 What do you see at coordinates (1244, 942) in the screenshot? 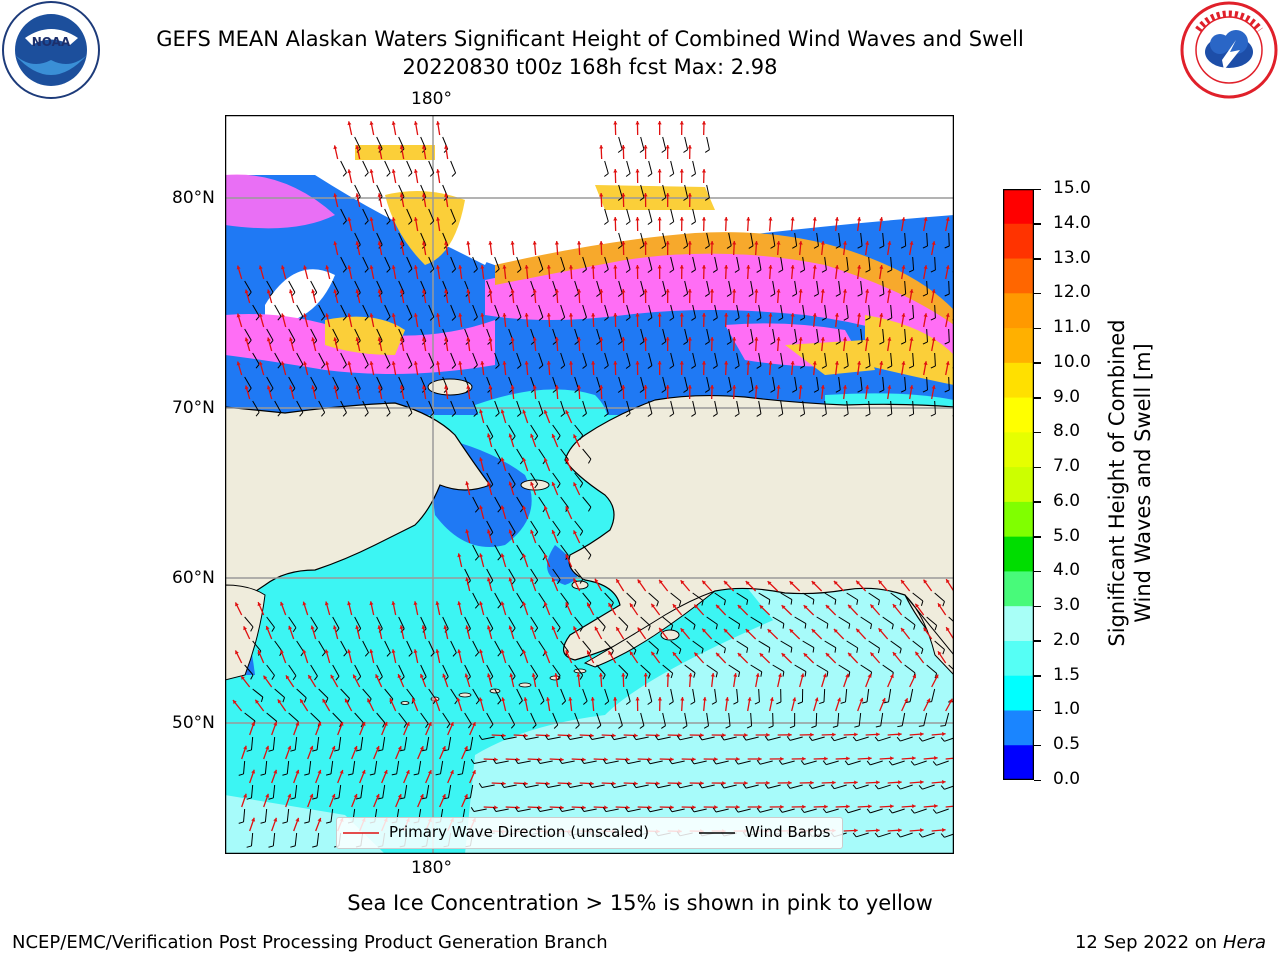
I see `footer-host: Hera` at bounding box center [1244, 942].